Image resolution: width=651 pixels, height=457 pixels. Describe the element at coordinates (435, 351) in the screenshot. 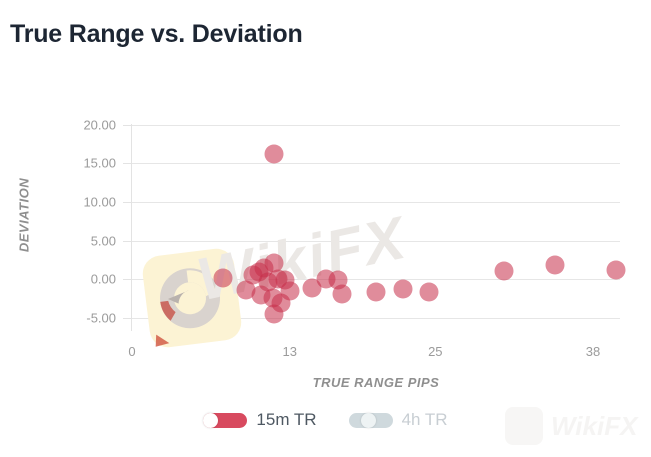

I see `x-tick-label: 25` at that location.